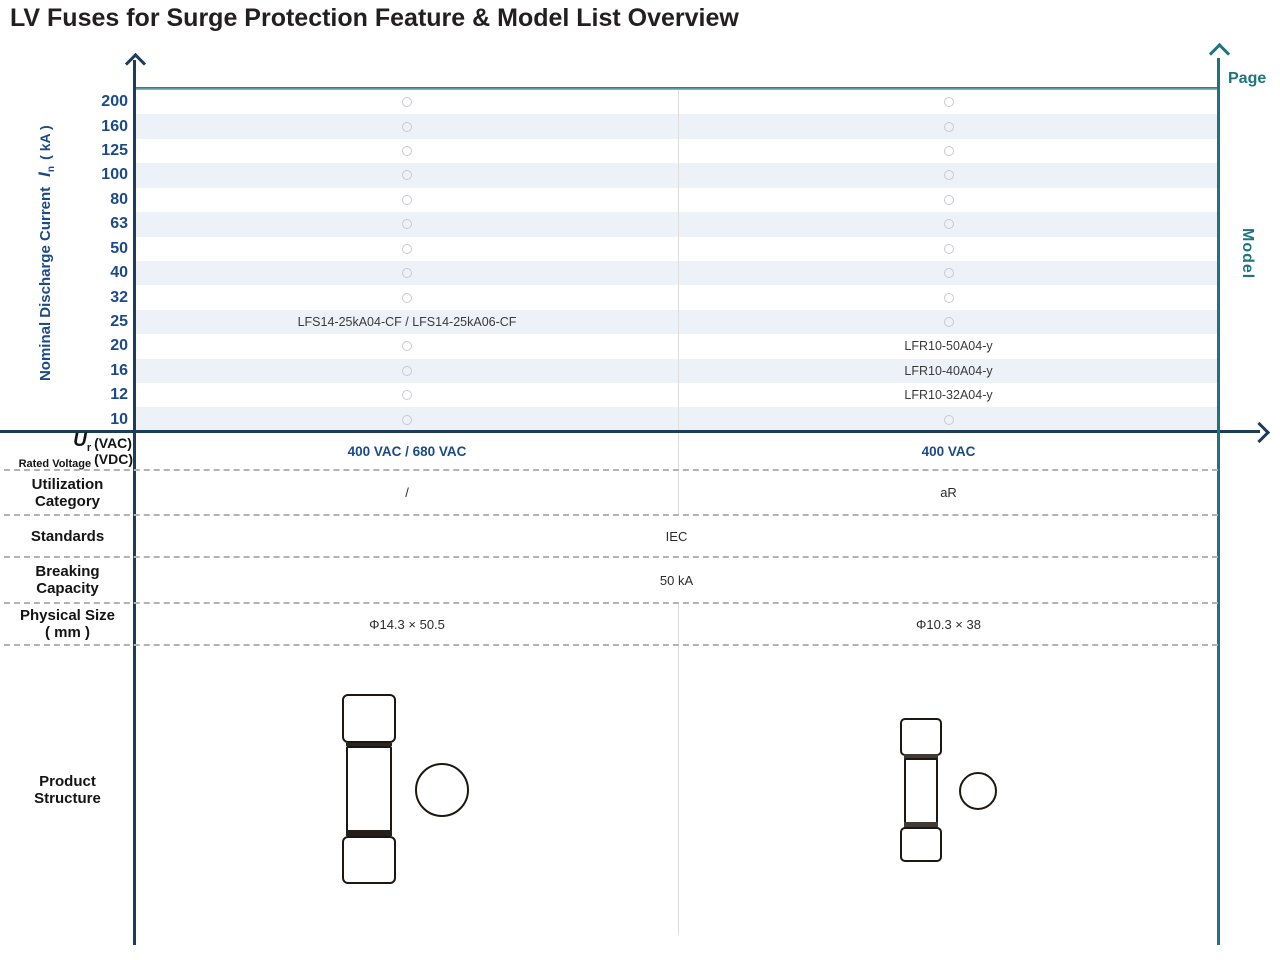  Describe the element at coordinates (1247, 254) in the screenshot. I see `model-axis-label: Model` at that location.